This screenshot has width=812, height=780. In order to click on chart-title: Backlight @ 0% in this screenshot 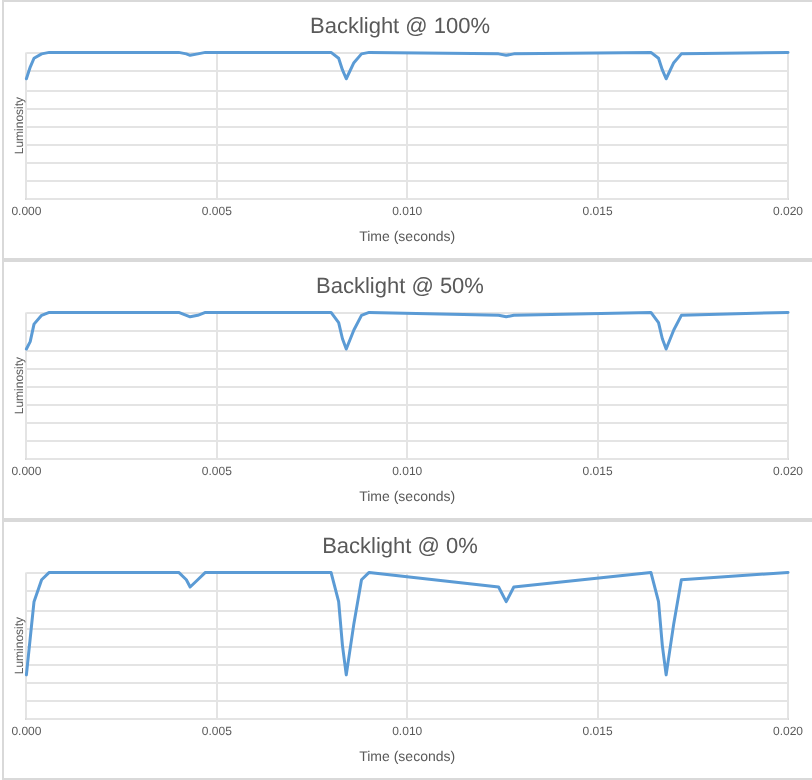, I will do `click(400, 547)`.